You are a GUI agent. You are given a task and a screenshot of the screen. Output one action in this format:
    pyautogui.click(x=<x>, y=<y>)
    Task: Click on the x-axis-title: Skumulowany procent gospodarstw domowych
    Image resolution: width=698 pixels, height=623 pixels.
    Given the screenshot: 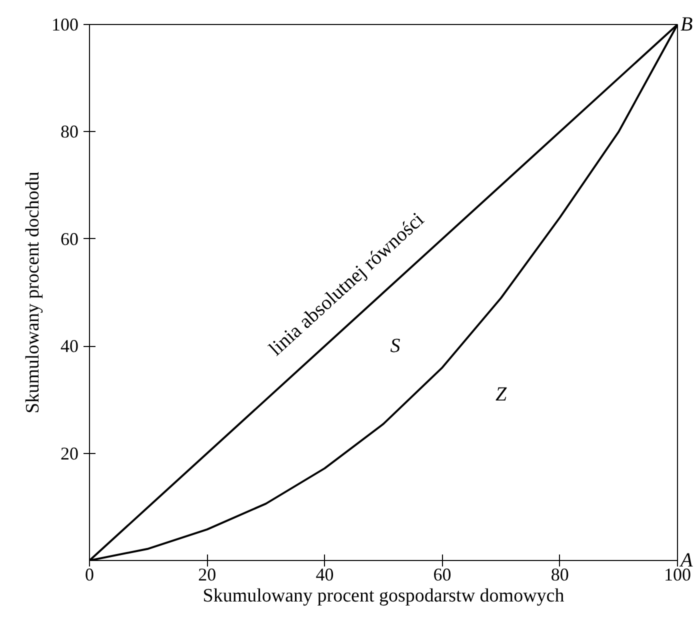 What is the action you would take?
    pyautogui.click(x=383, y=596)
    